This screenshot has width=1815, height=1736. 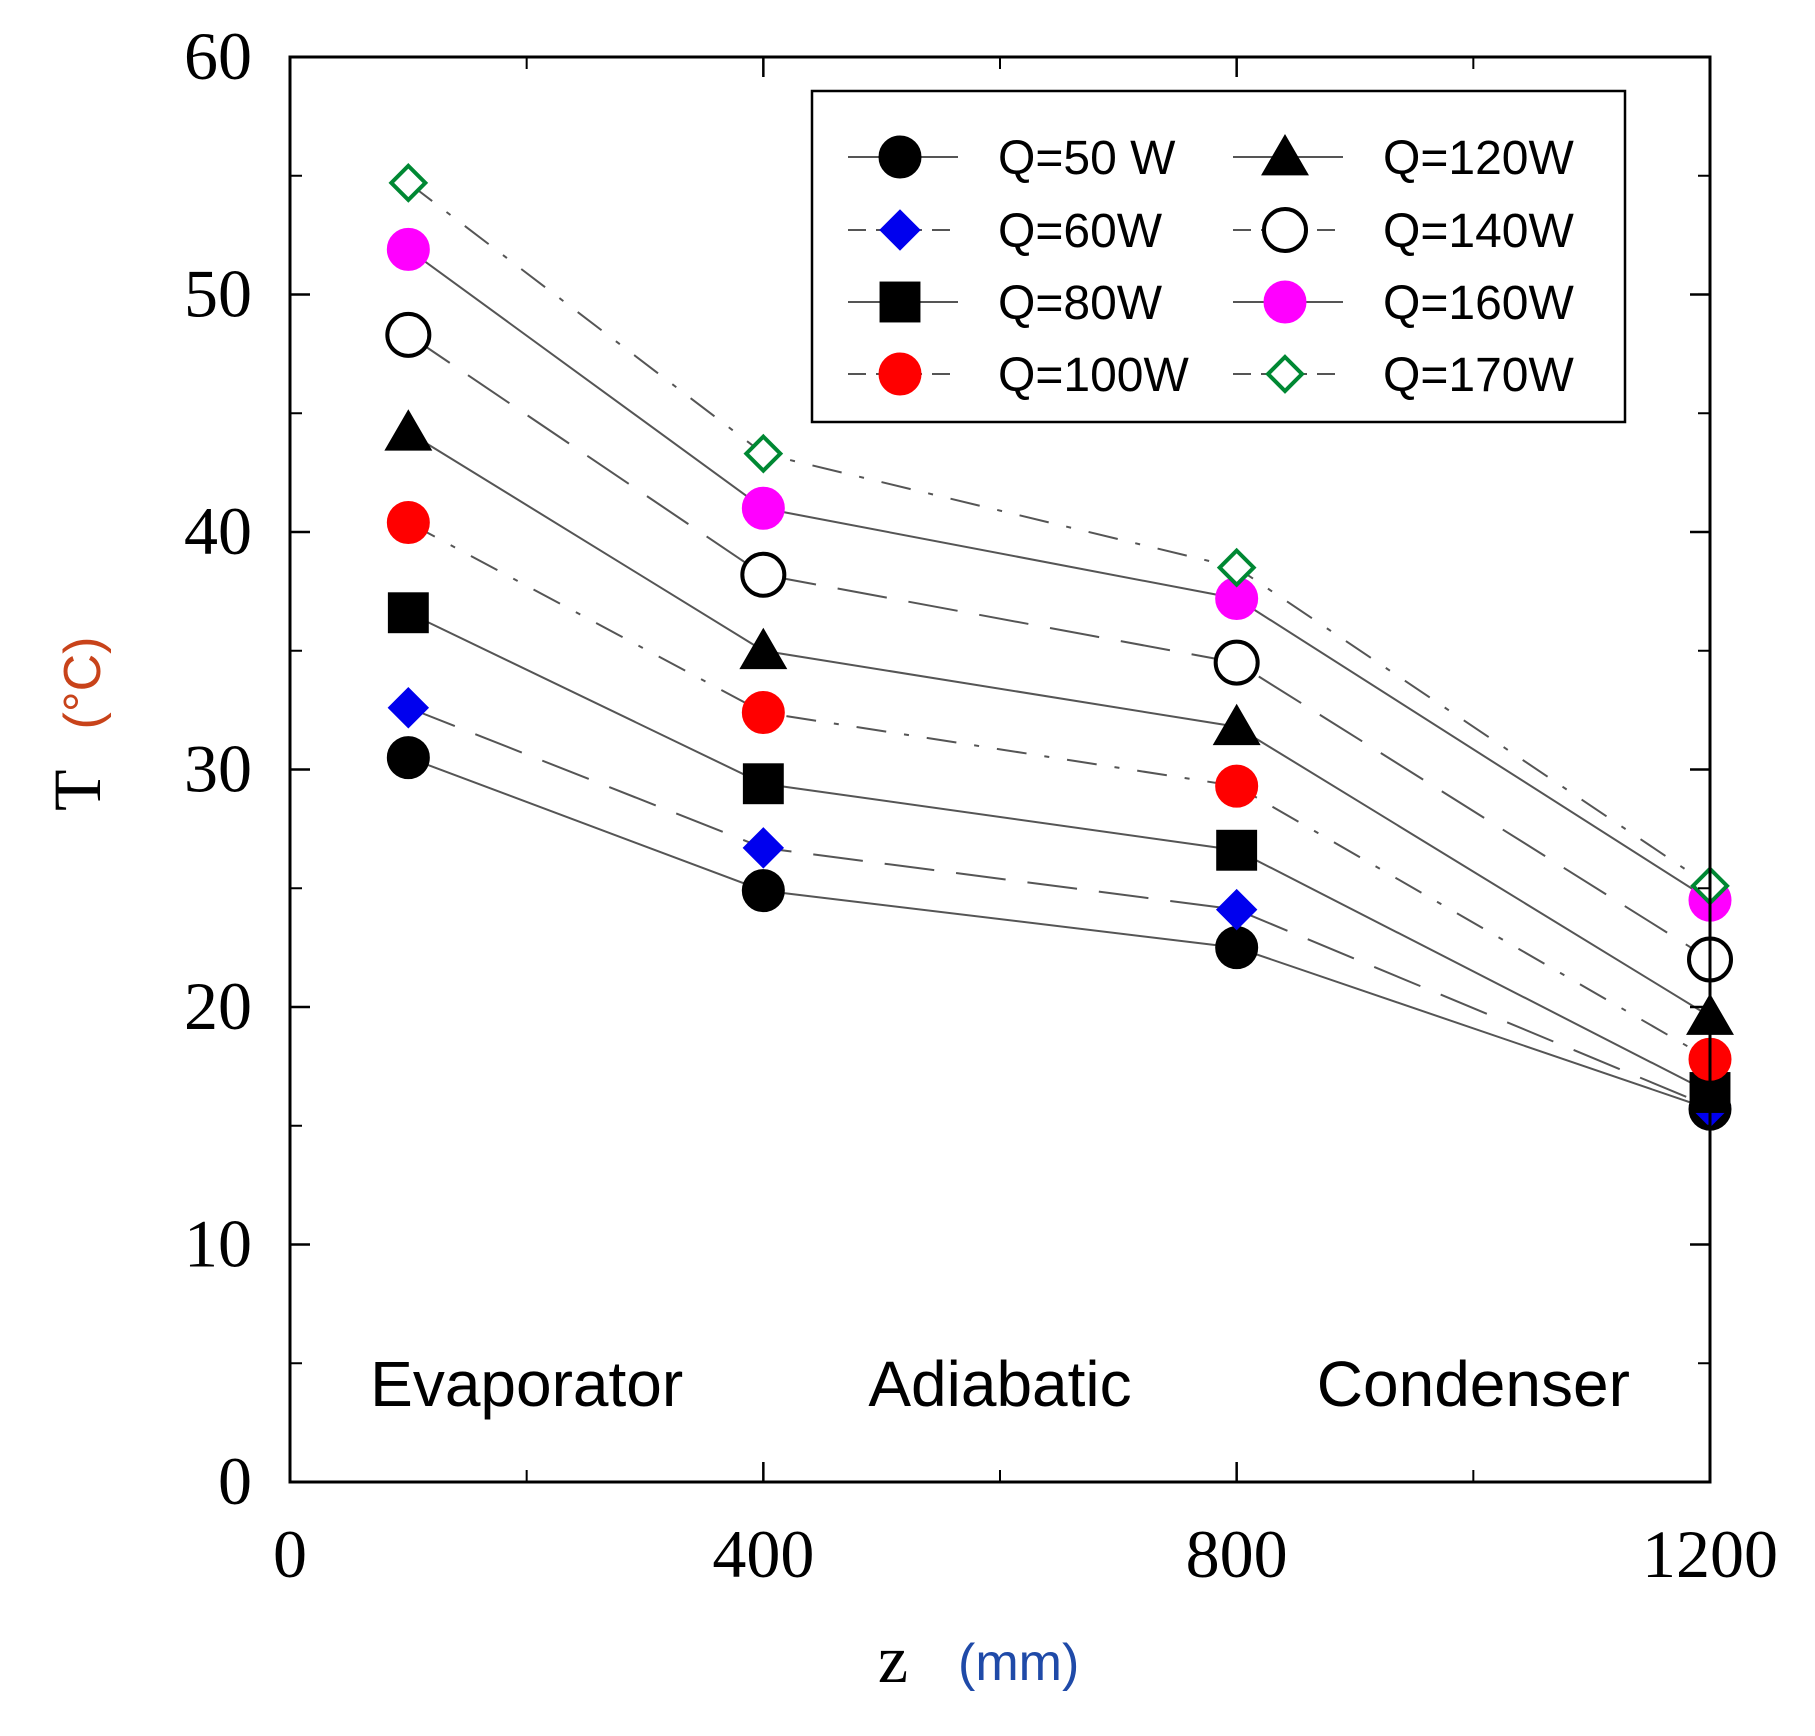 I want to click on legend-label: Q=100W, so click(x=1093, y=375).